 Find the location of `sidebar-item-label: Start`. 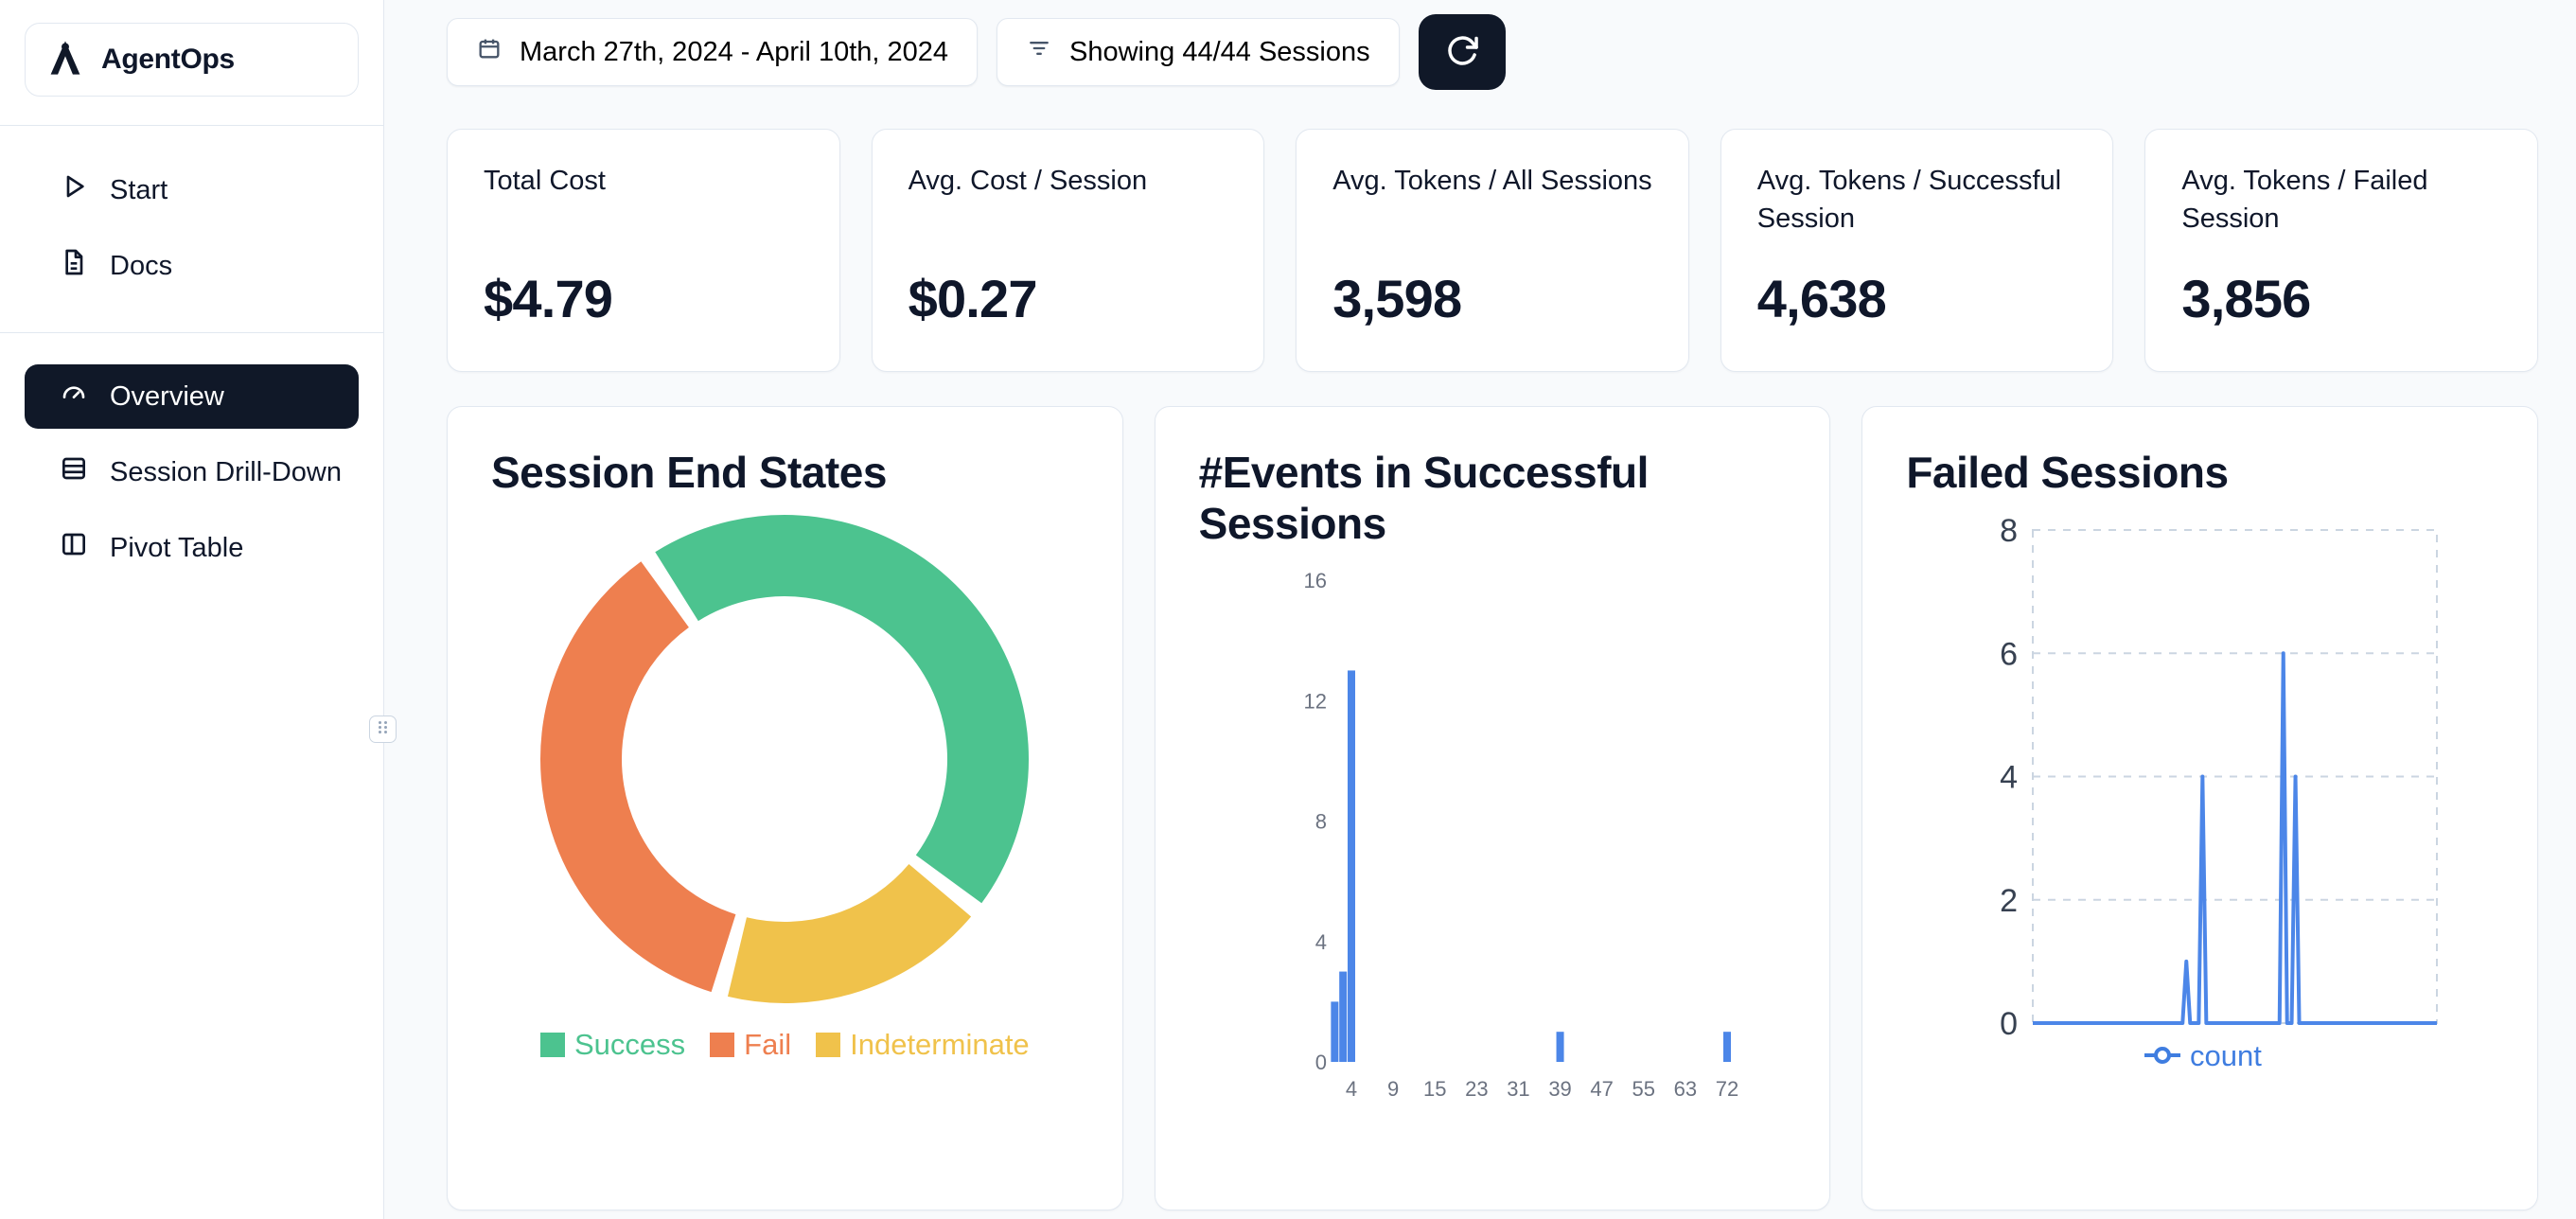

sidebar-item-label: Start is located at coordinates (139, 189).